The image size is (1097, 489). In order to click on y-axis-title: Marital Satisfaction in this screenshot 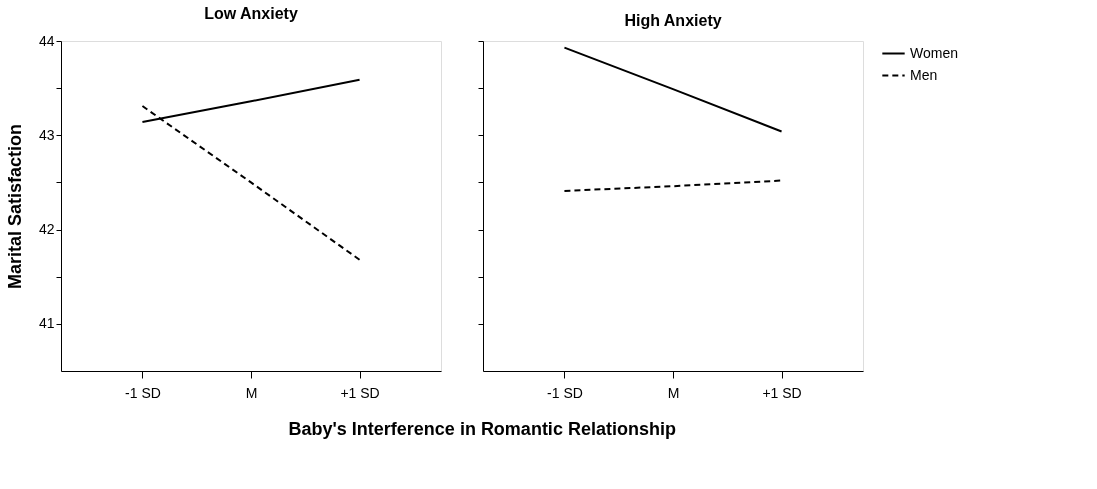, I will do `click(14, 206)`.